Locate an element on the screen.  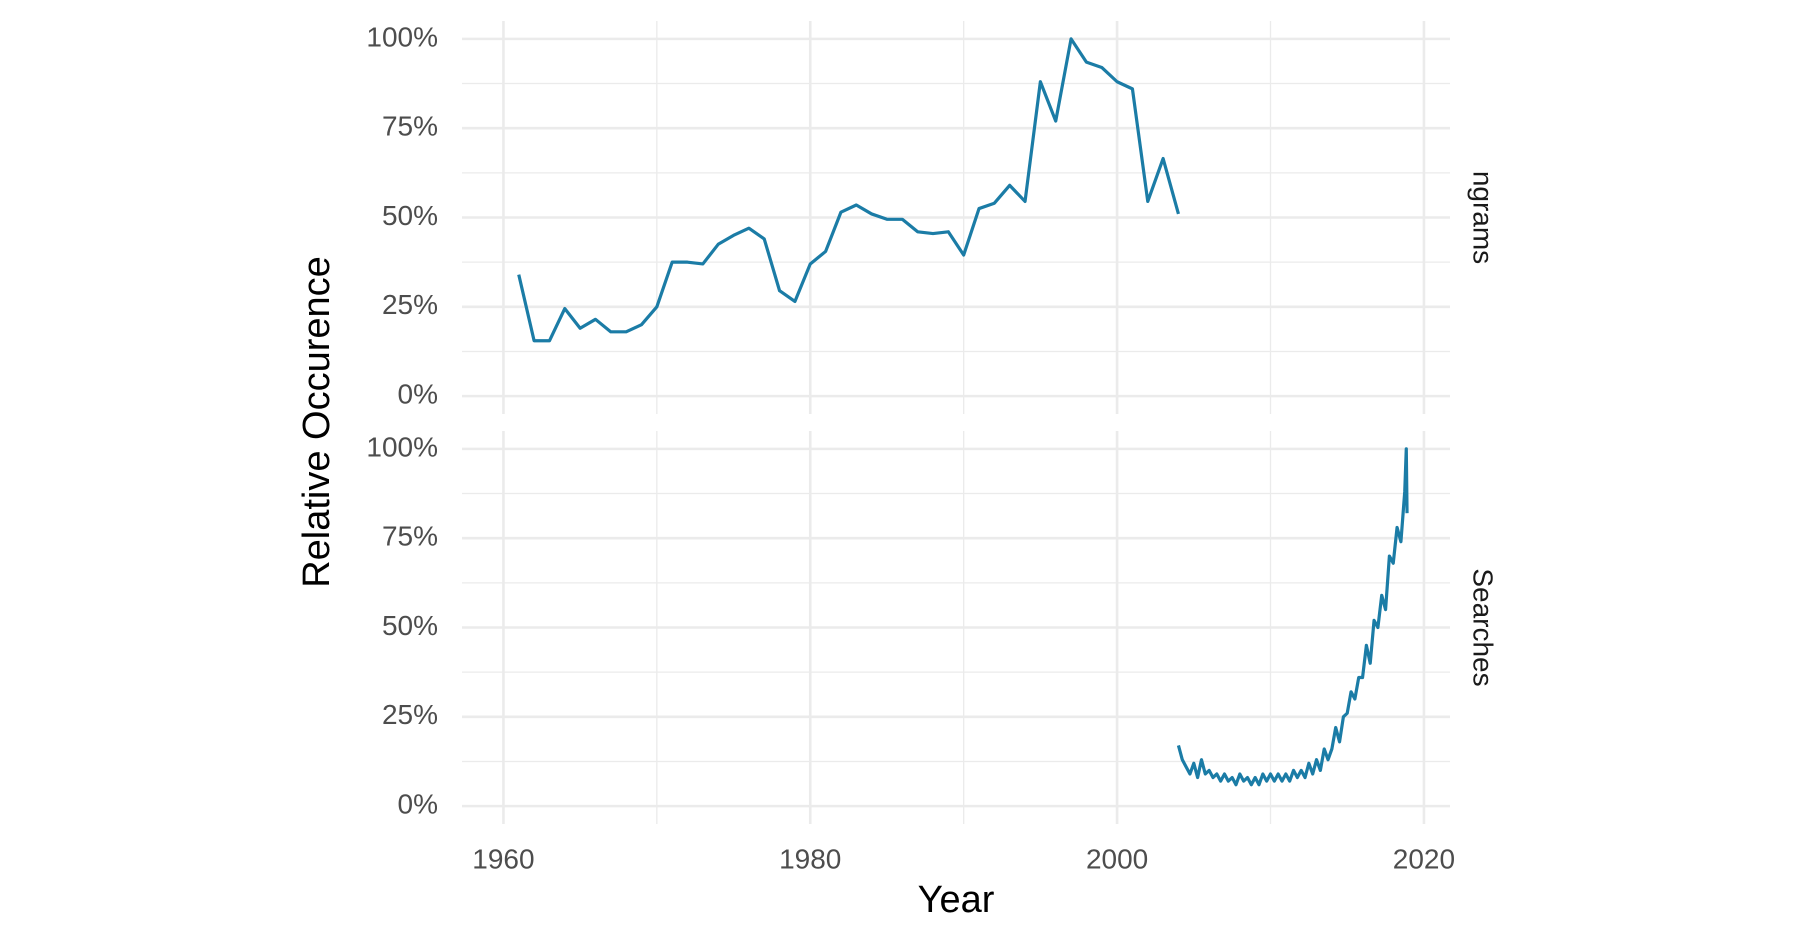
y-axis-title: Relative Occurence is located at coordinates (317, 422).